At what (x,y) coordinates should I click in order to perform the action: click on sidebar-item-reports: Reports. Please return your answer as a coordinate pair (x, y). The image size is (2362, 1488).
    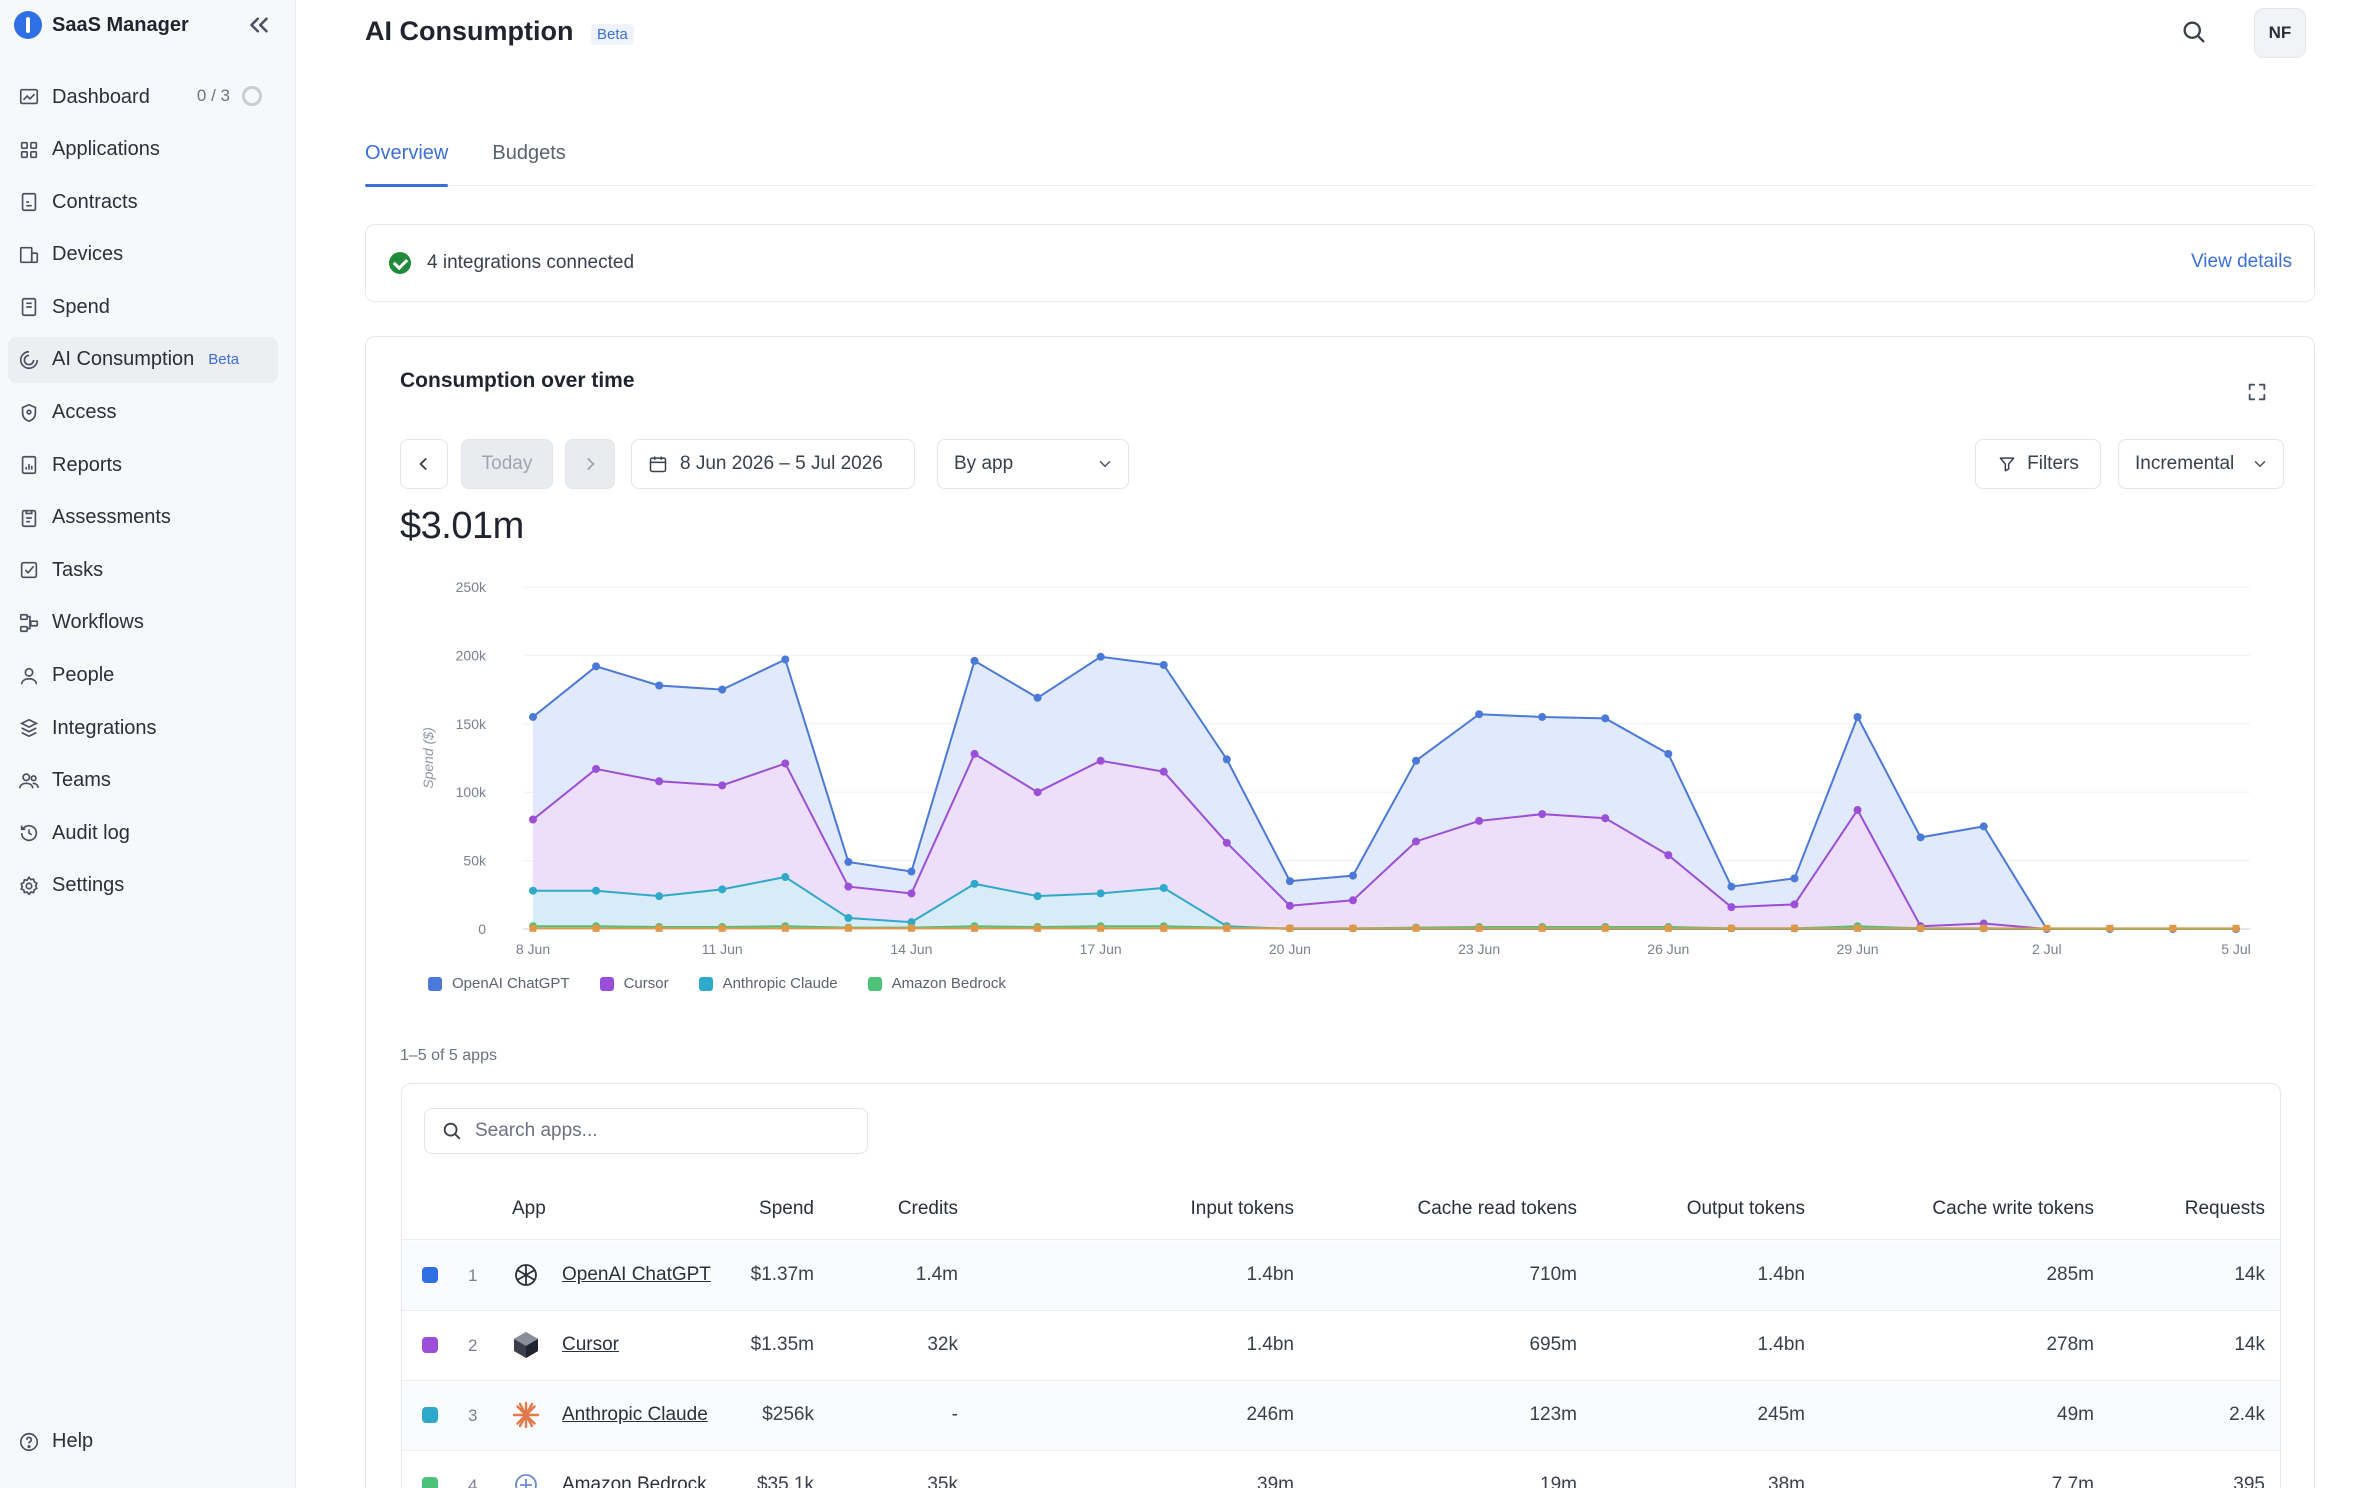
    Looking at the image, I should click on (143, 465).